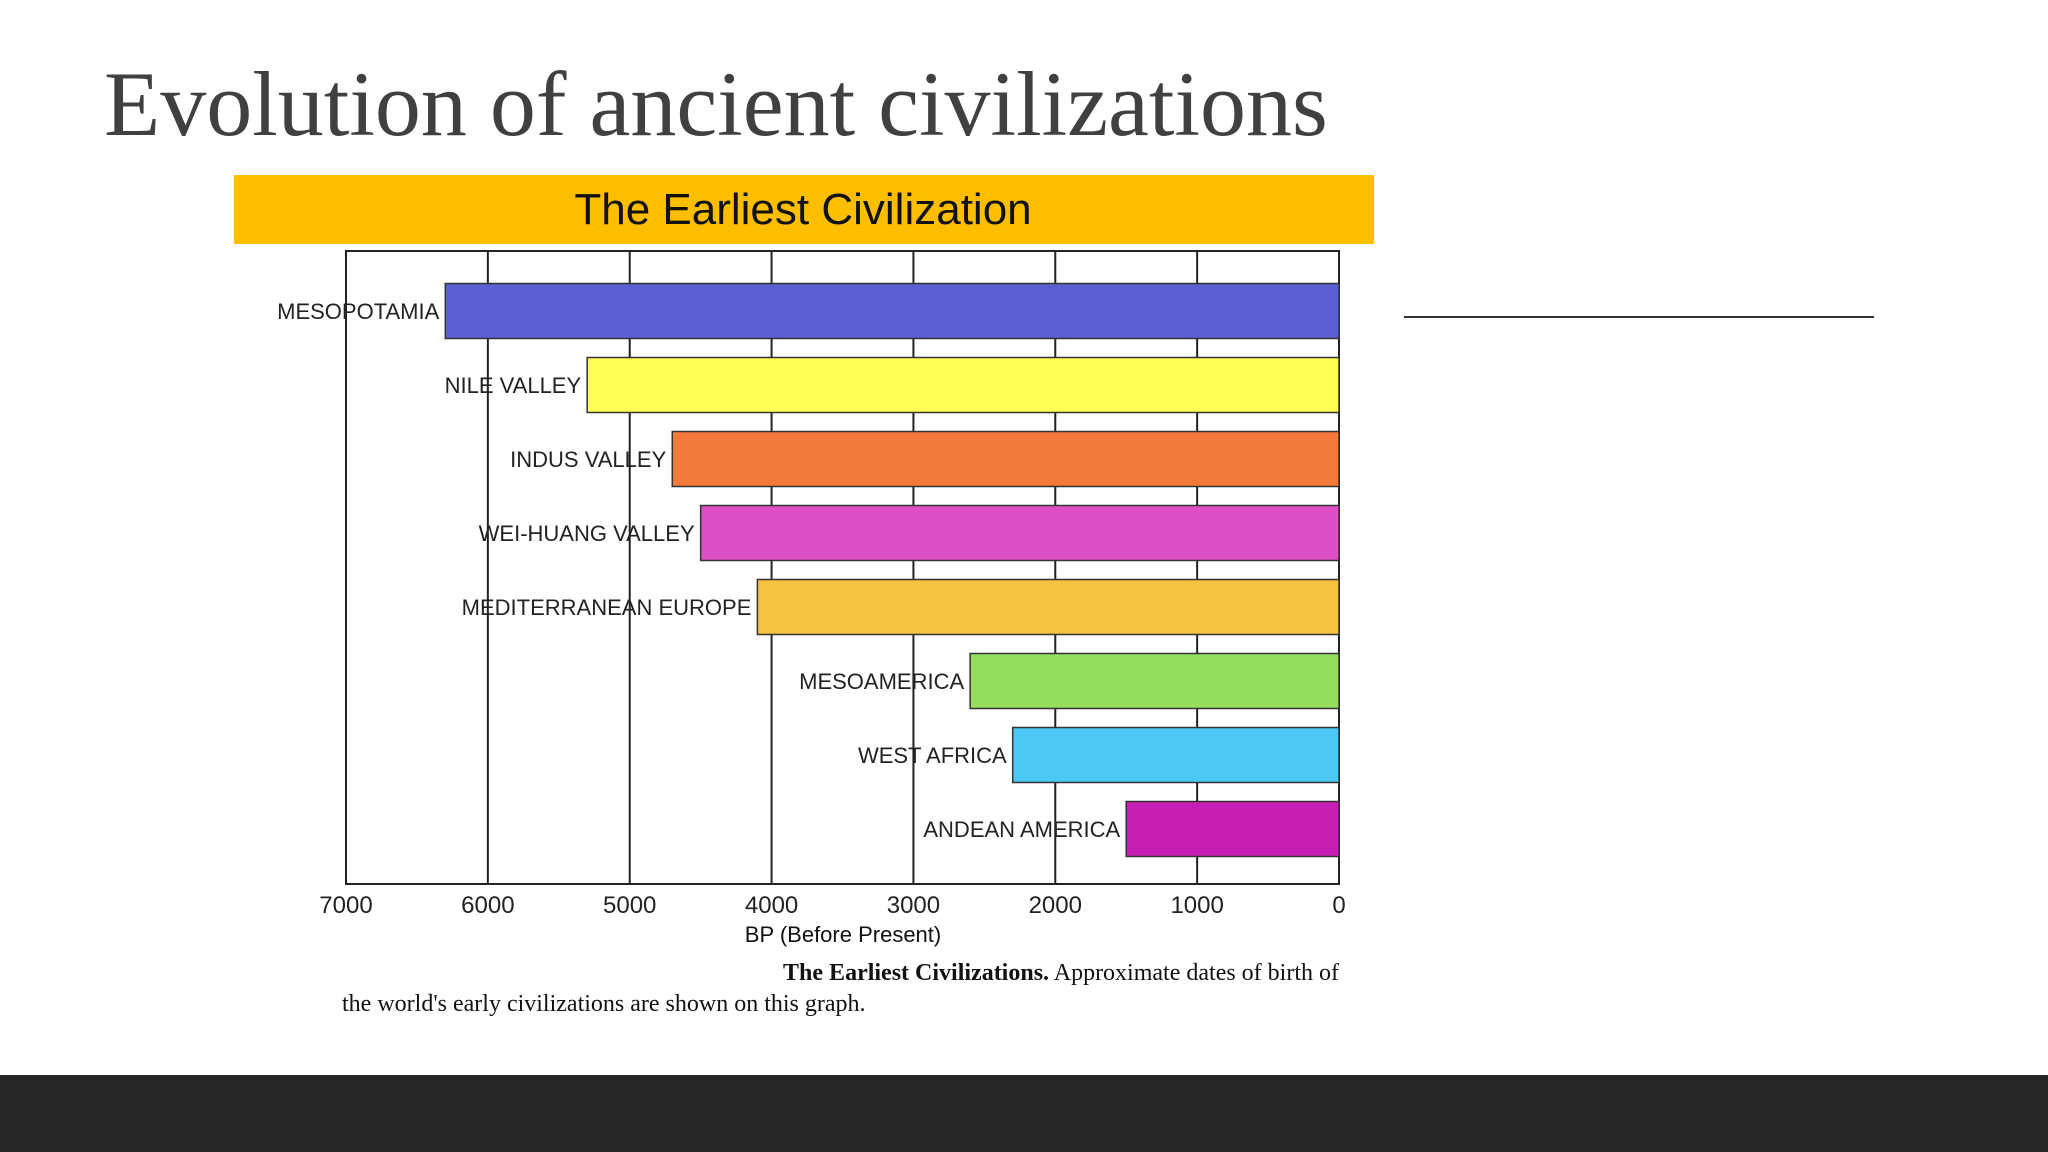 This screenshot has height=1152, width=2048. I want to click on x-tick-label: 2000, so click(1055, 905).